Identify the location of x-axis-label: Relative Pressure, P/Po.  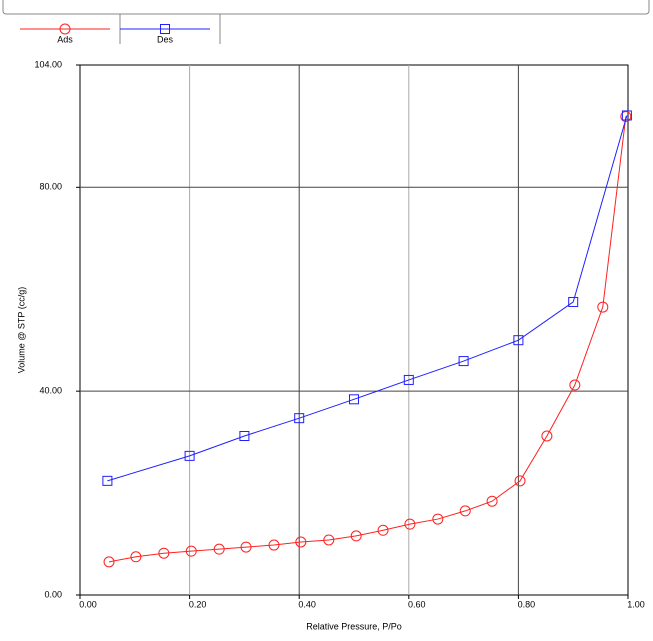
(354, 626).